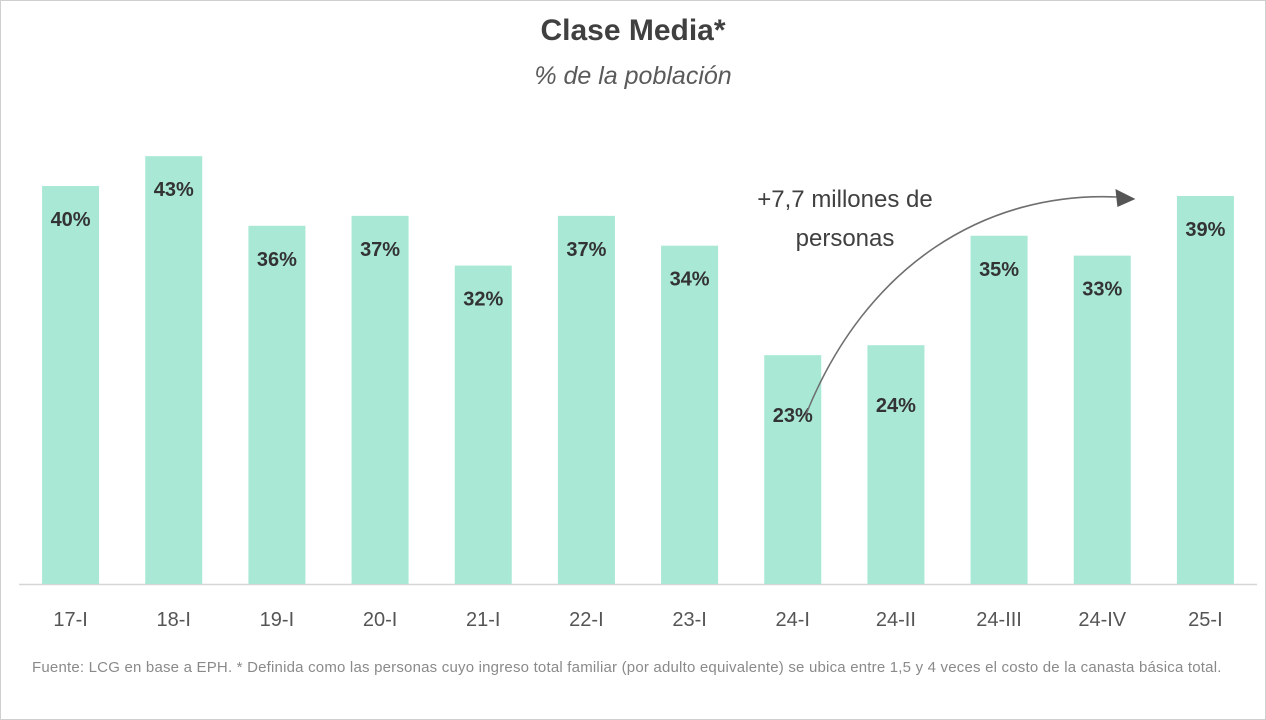 The image size is (1266, 720). What do you see at coordinates (793, 469) in the screenshot?
I see `bar-24-I` at bounding box center [793, 469].